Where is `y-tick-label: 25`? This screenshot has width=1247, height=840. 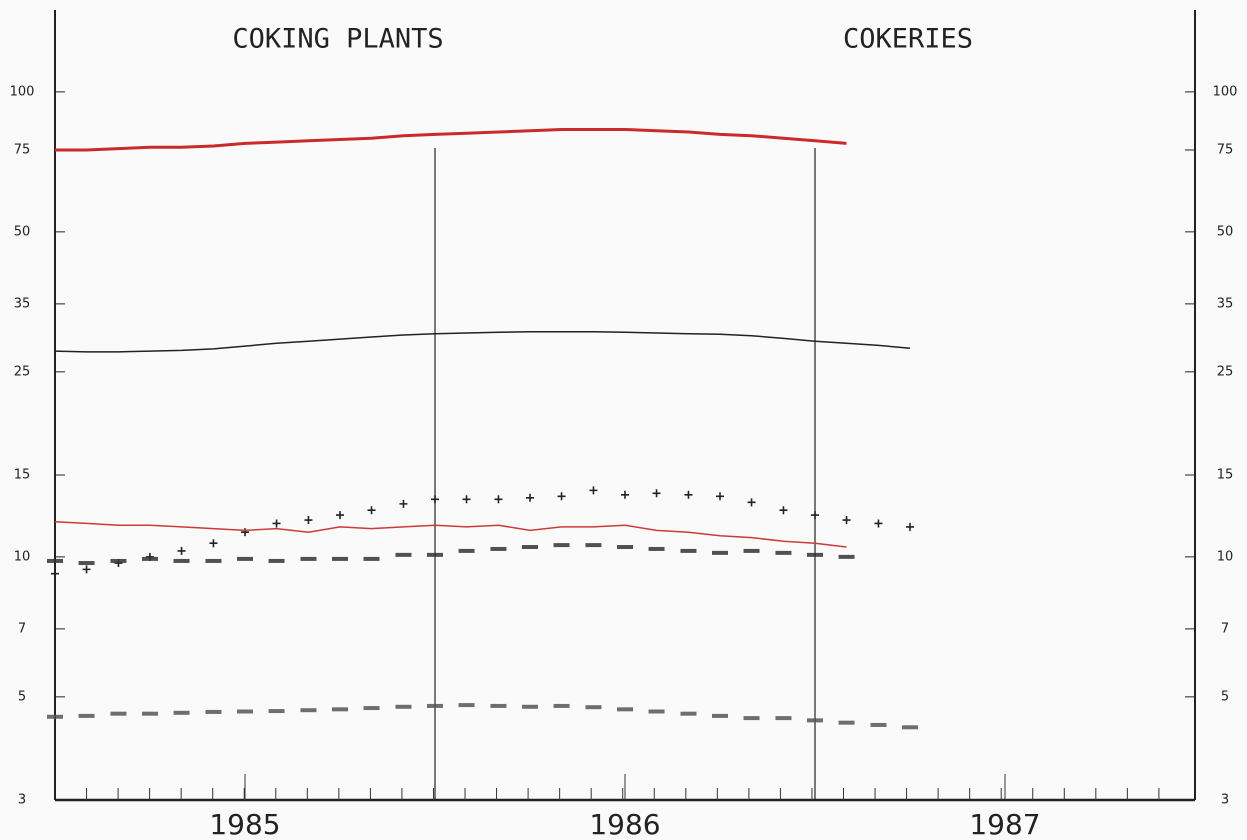 y-tick-label: 25 is located at coordinates (22, 371).